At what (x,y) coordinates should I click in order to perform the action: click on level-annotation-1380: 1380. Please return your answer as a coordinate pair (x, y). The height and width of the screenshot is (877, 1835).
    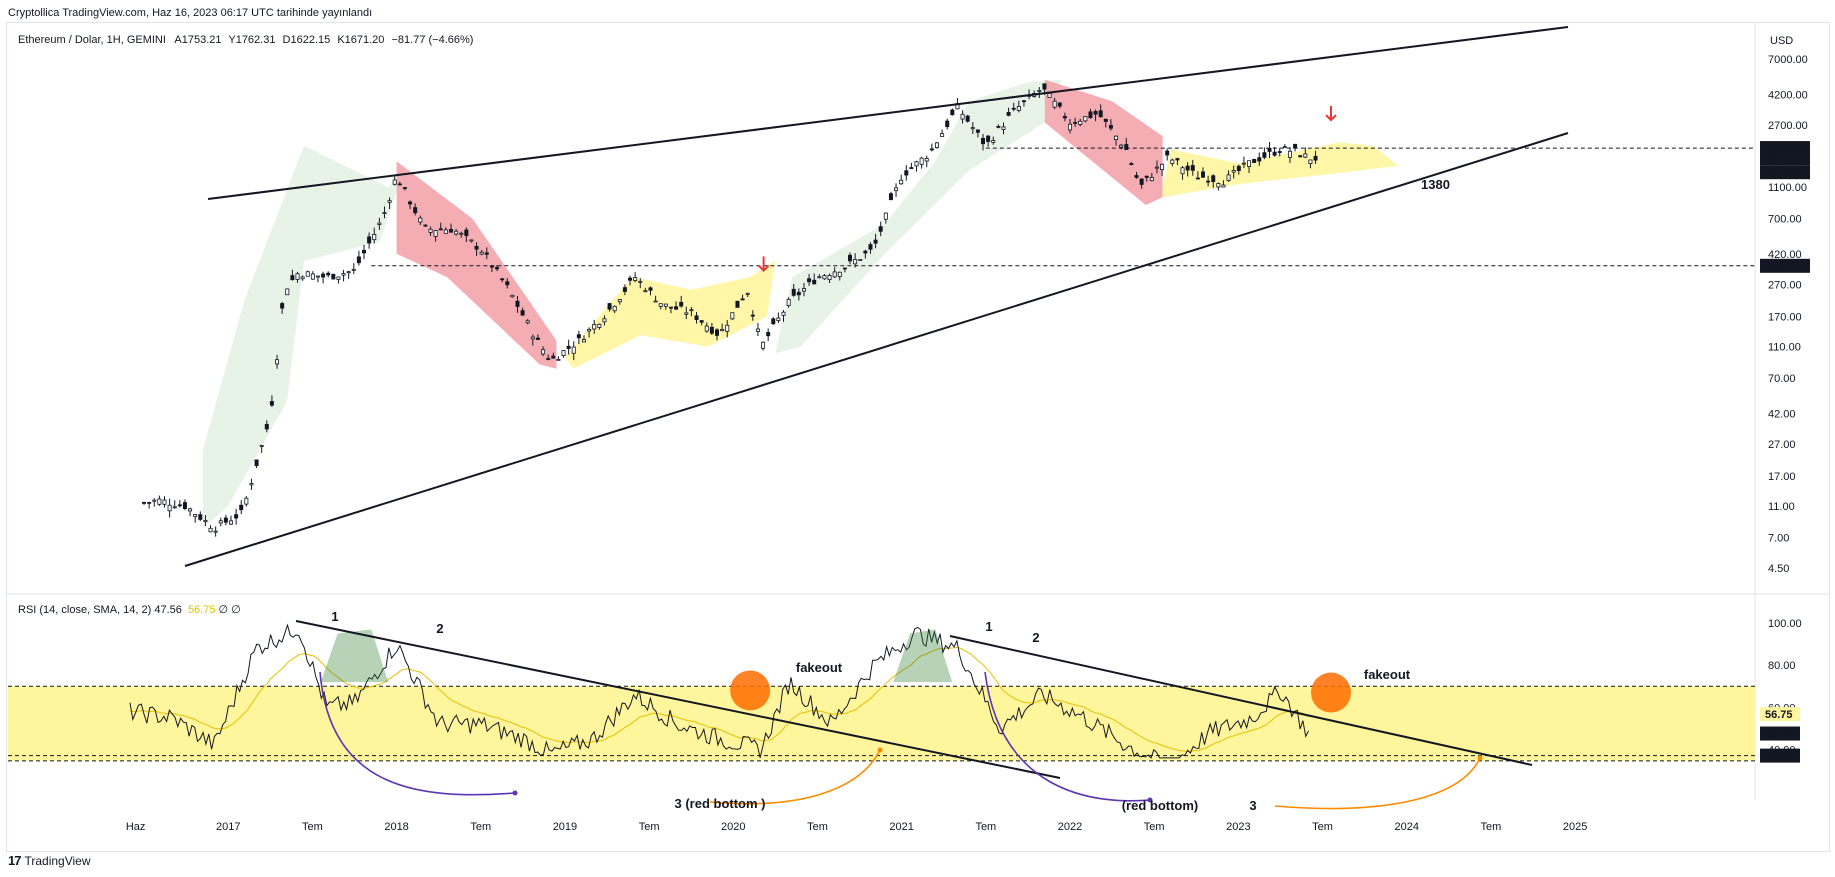
    Looking at the image, I should click on (1435, 184).